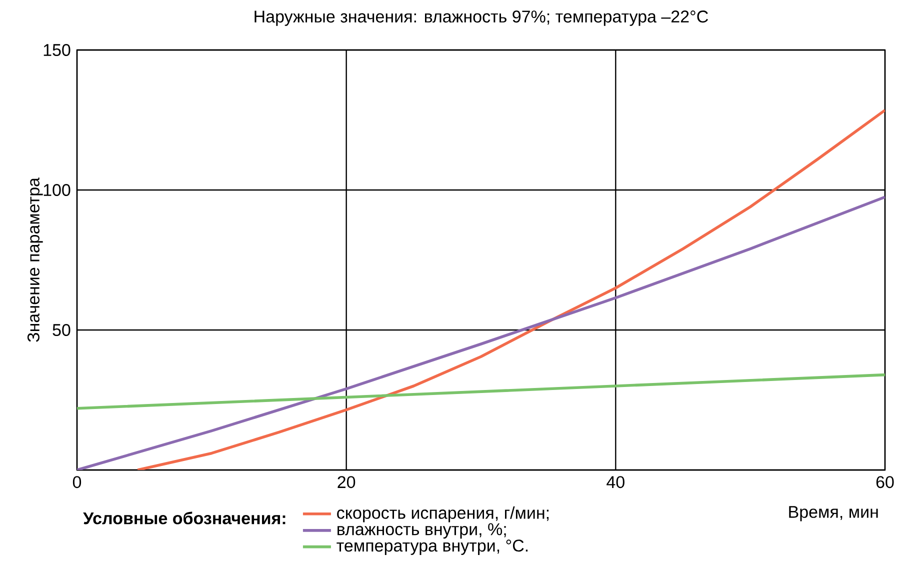 This screenshot has width=900, height=570. I want to click on y-tick-label: 100, so click(57, 190).